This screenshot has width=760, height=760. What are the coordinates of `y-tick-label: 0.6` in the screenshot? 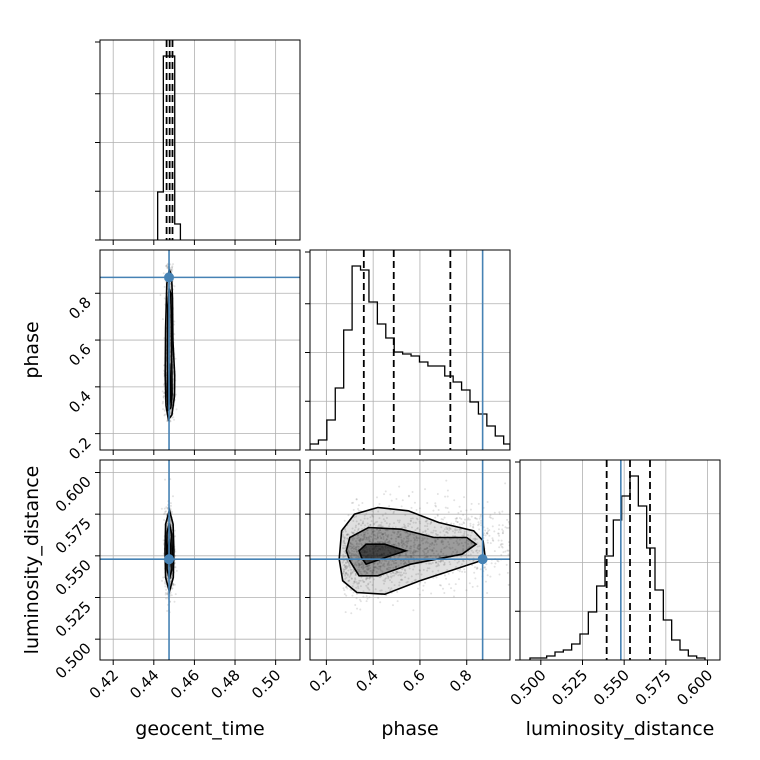 It's located at (80, 355).